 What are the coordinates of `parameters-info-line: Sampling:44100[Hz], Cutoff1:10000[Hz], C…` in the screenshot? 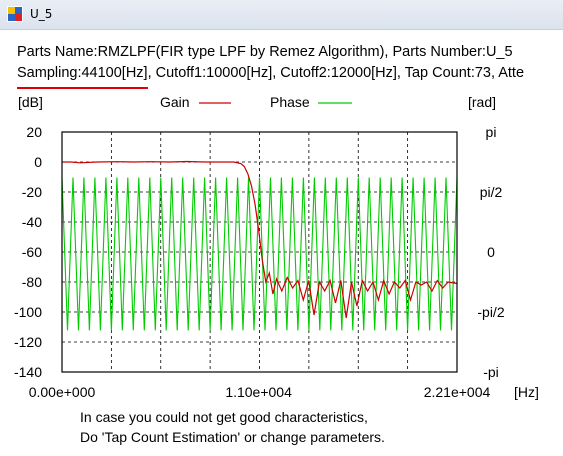 It's located at (270, 73).